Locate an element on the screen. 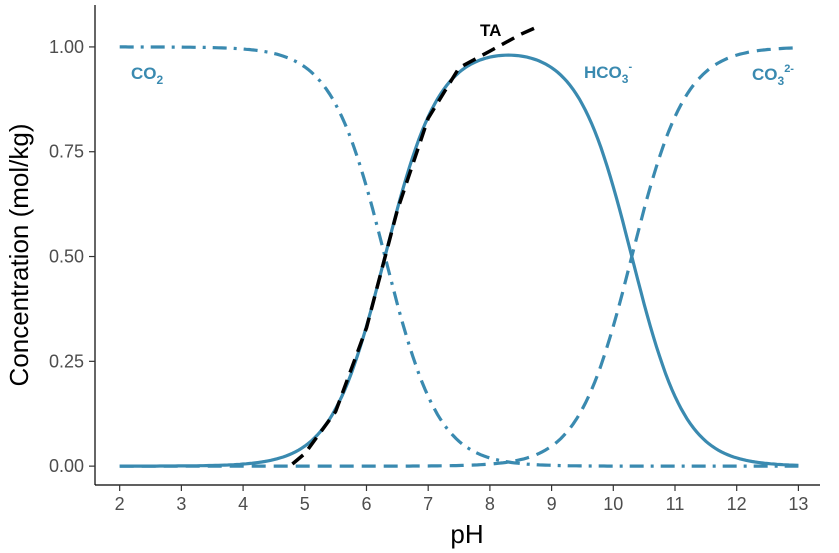 This screenshot has width=839, height=553. series-label-subscript: 2 is located at coordinates (160, 80).